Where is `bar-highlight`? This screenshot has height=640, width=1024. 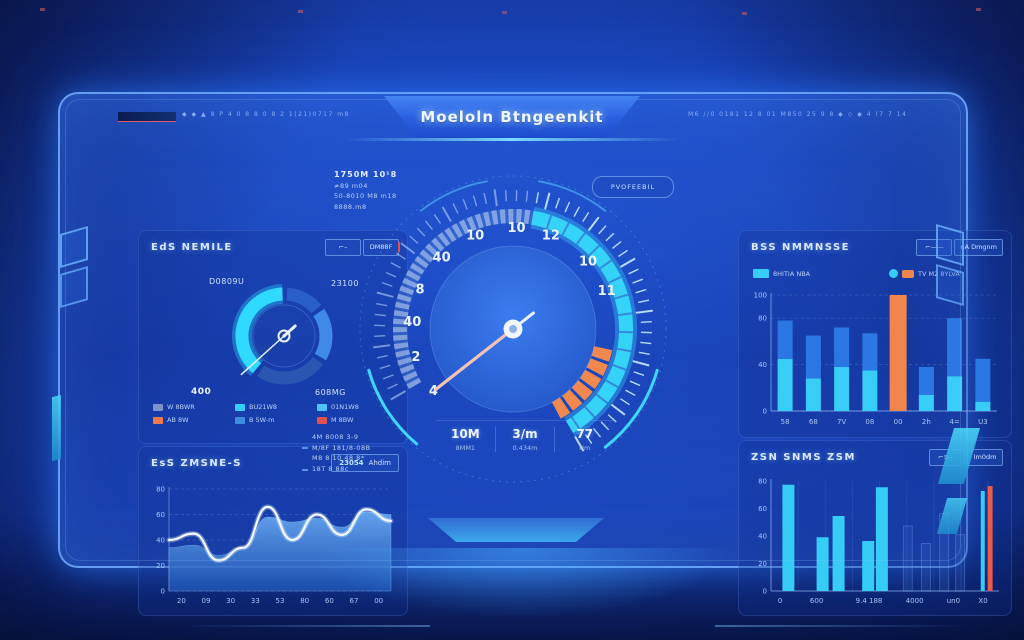 bar-highlight is located at coordinates (898, 353).